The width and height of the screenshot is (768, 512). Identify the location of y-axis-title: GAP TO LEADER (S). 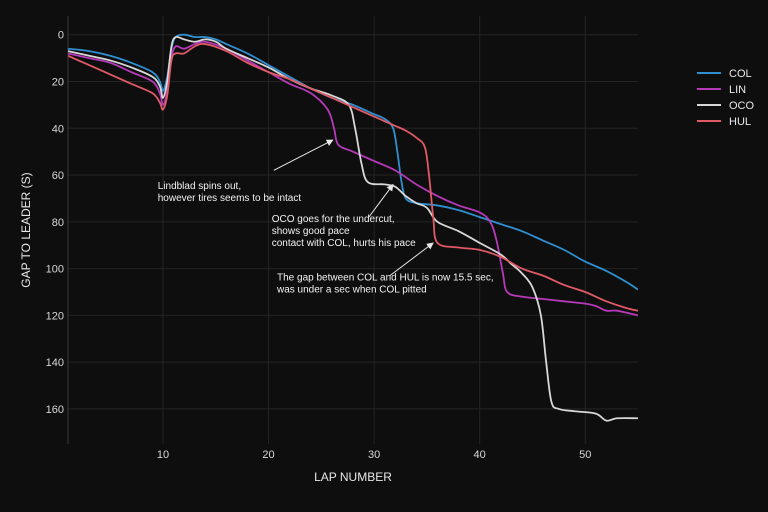
(26, 229).